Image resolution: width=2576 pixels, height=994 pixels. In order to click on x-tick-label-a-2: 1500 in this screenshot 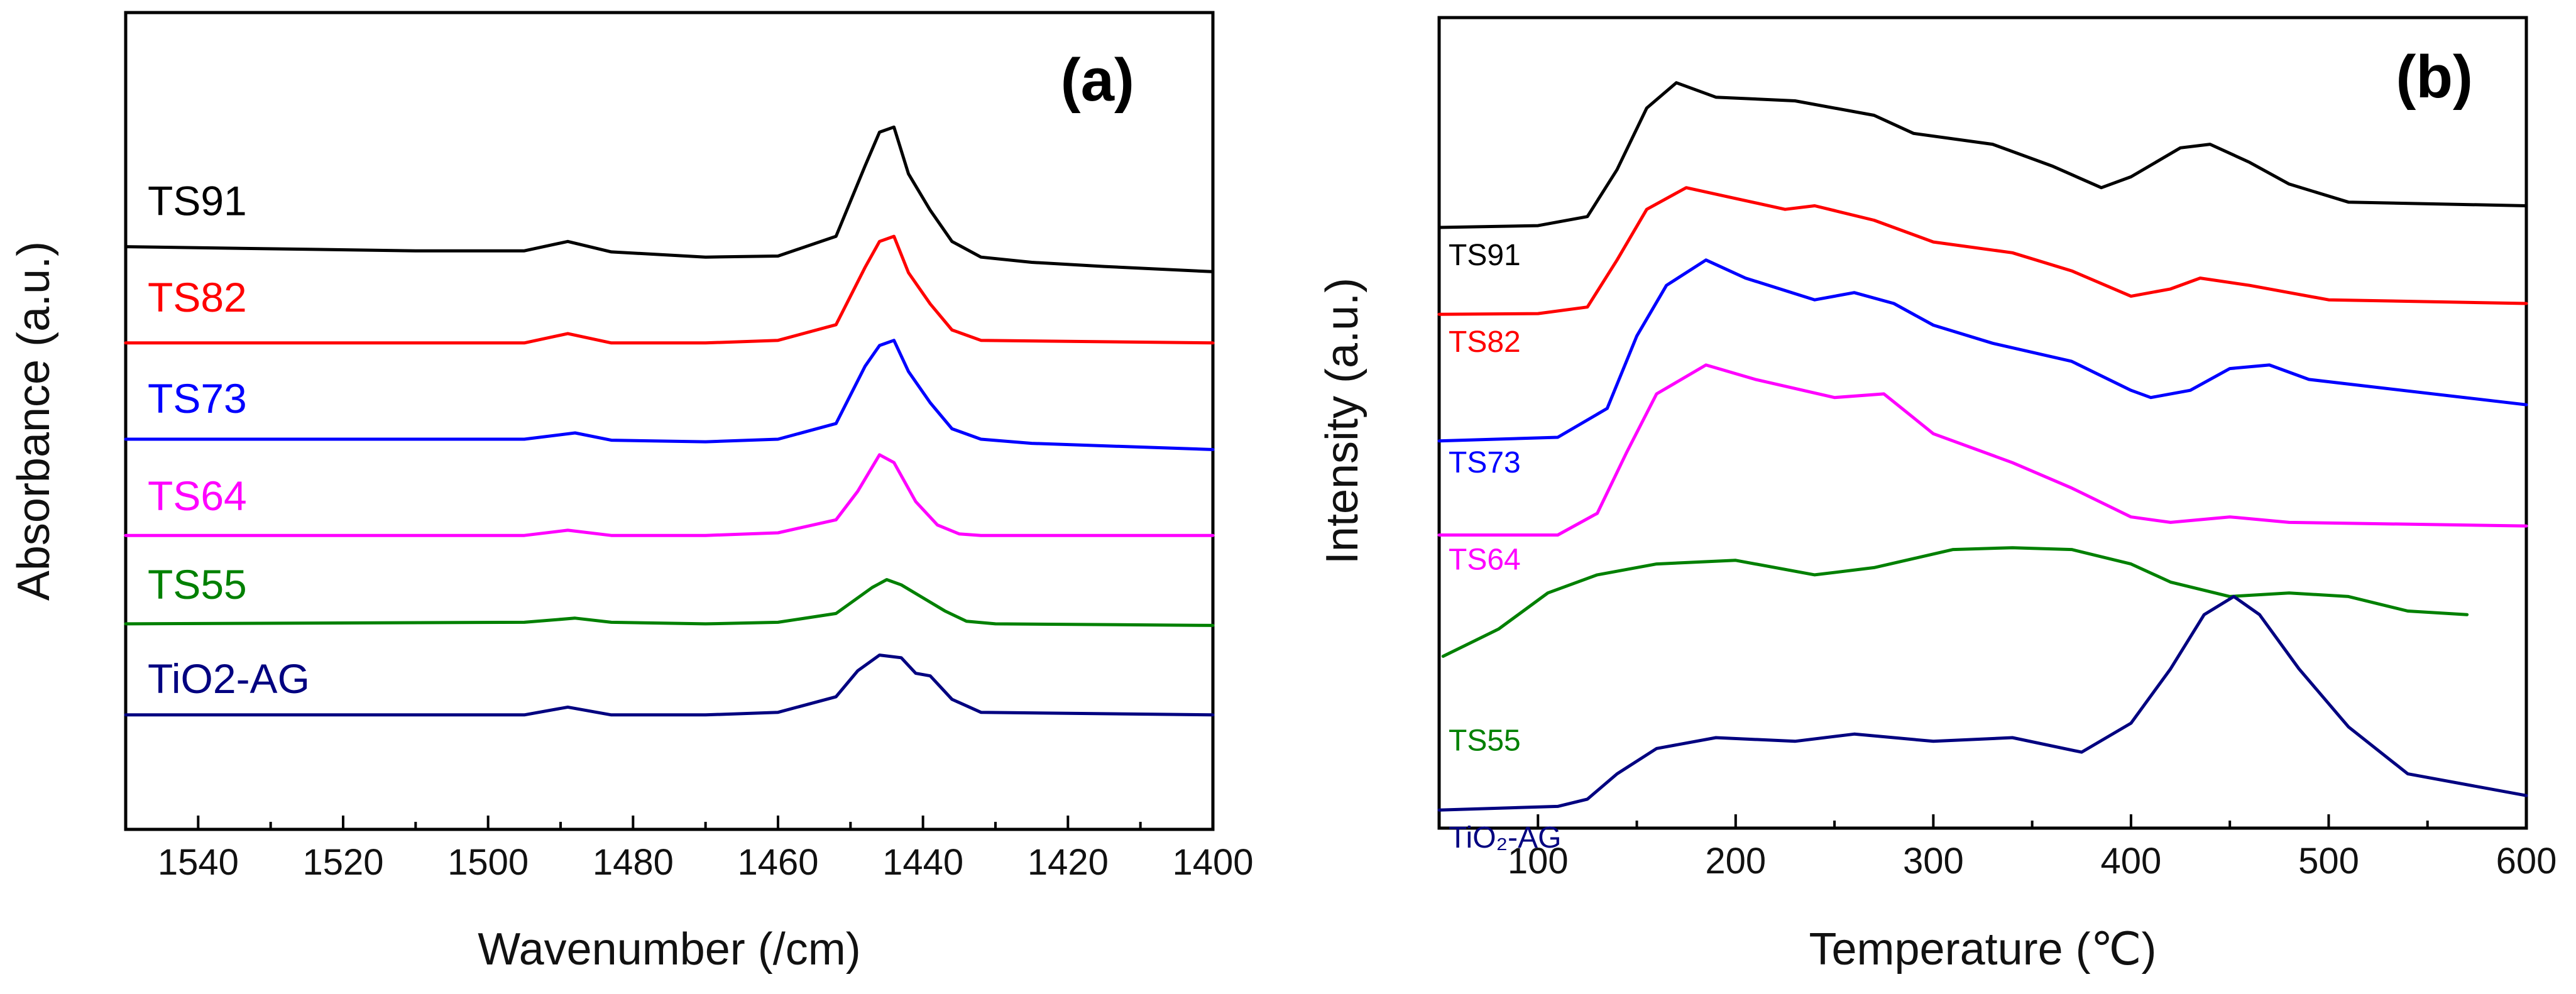, I will do `click(488, 862)`.